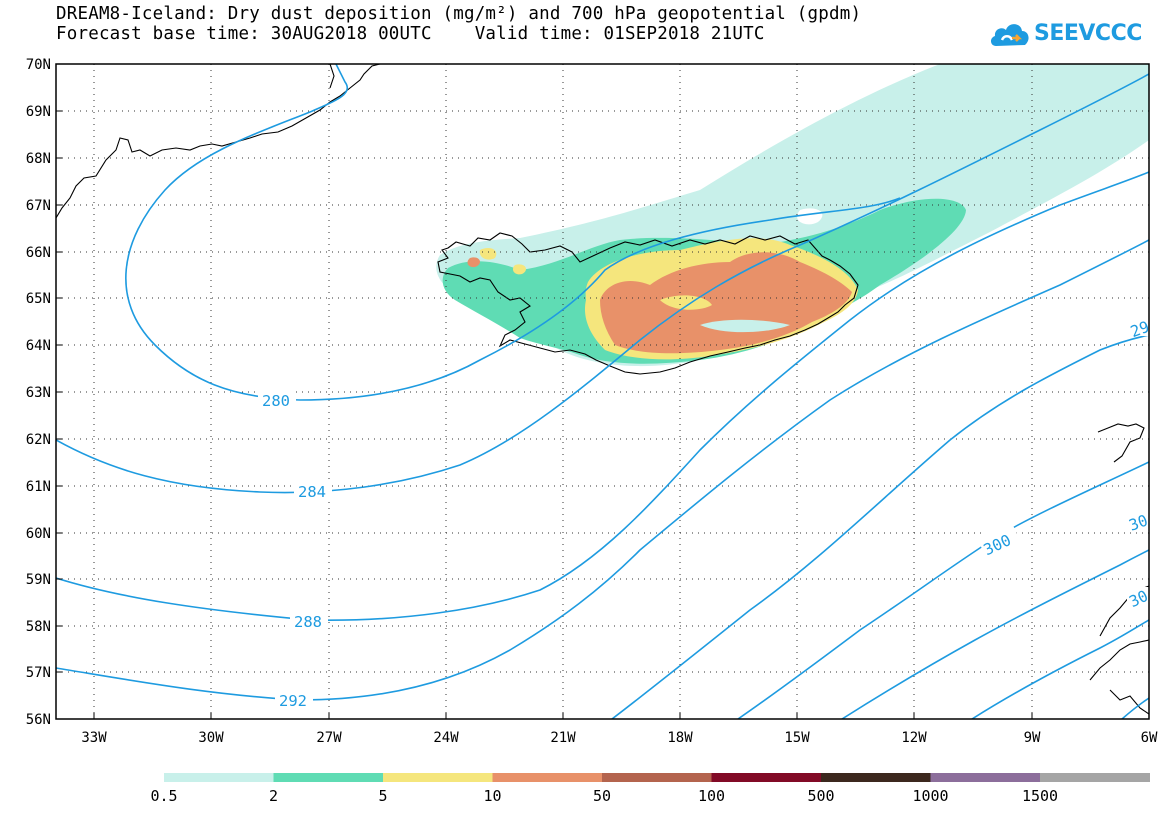 This screenshot has width=1175, height=815. What do you see at coordinates (1032, 738) in the screenshot?
I see `lon-label: 9W` at bounding box center [1032, 738].